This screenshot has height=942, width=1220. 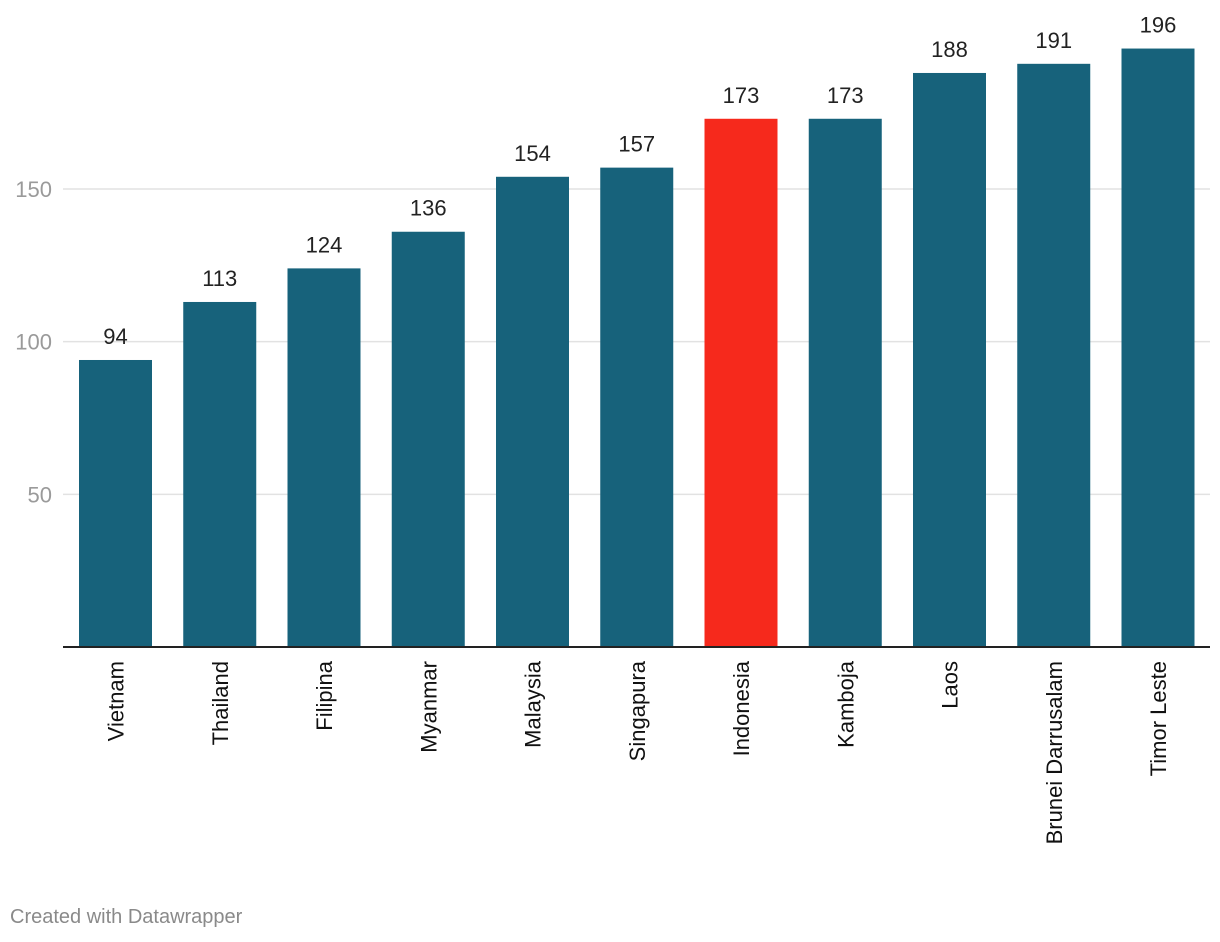 I want to click on bar-kamboja, so click(x=845, y=383).